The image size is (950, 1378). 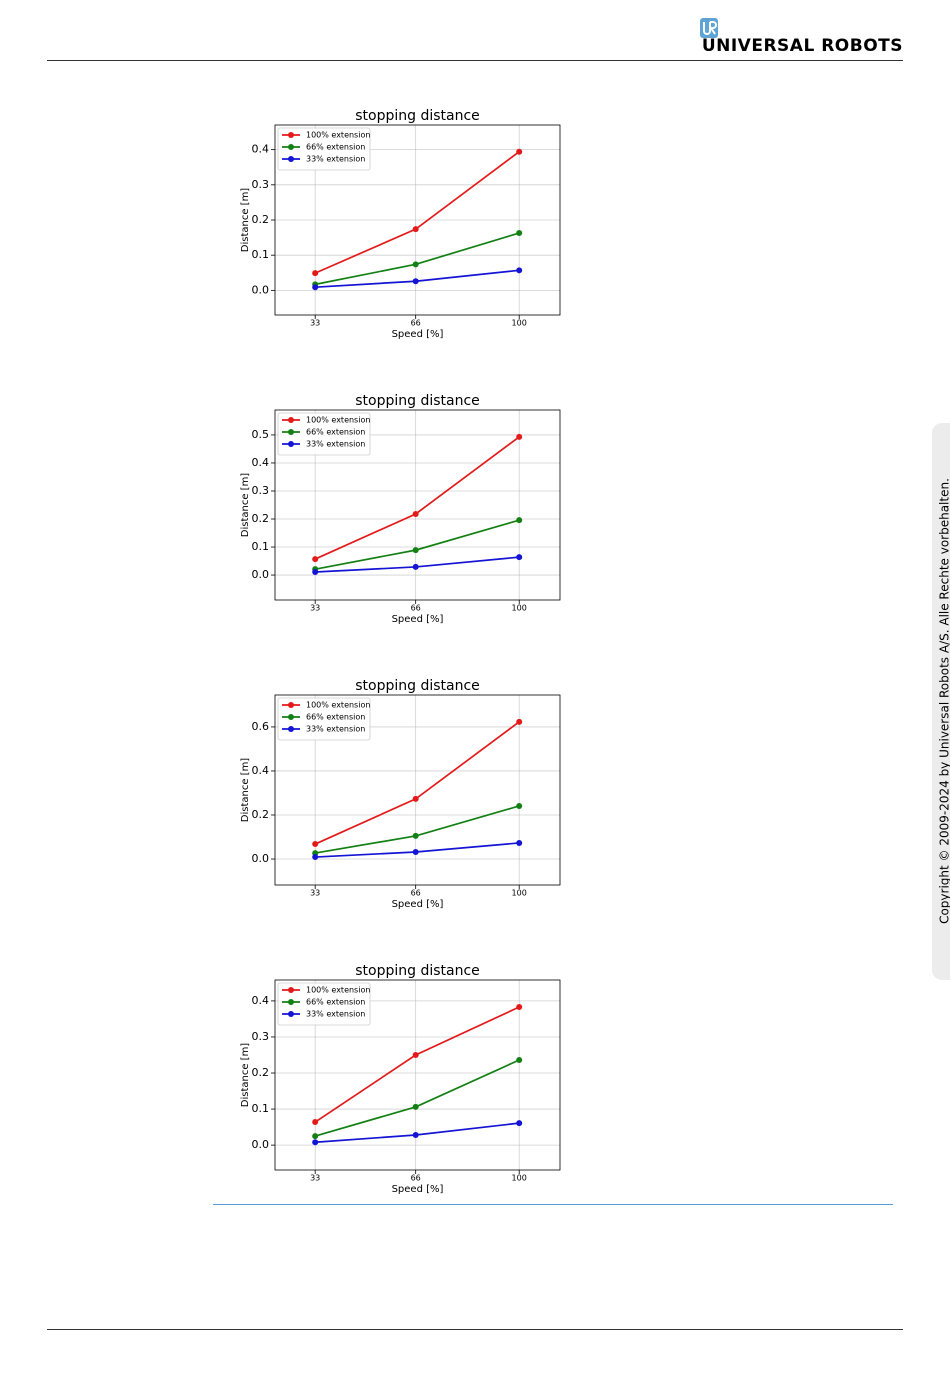 What do you see at coordinates (709, 28) in the screenshot?
I see `logo` at bounding box center [709, 28].